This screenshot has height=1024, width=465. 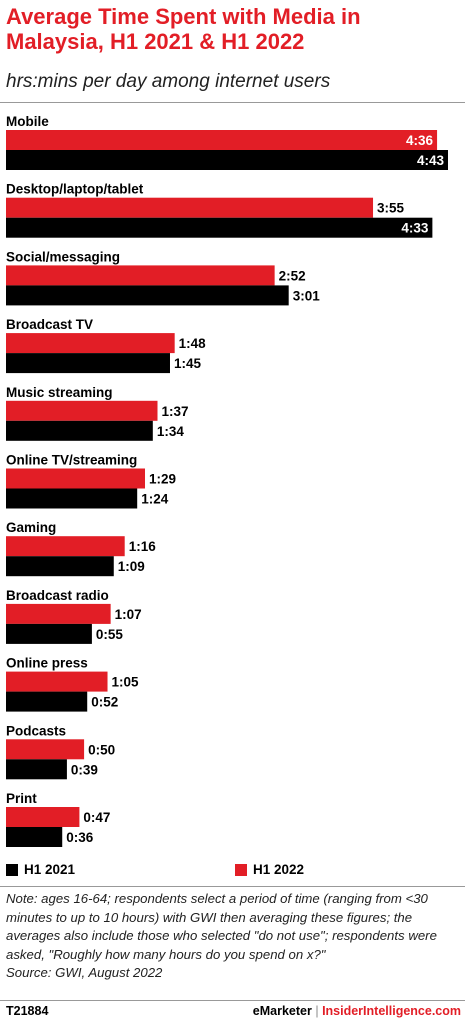 I want to click on value-label-broadcast-tv-h1-2021: 1:45, so click(x=188, y=363).